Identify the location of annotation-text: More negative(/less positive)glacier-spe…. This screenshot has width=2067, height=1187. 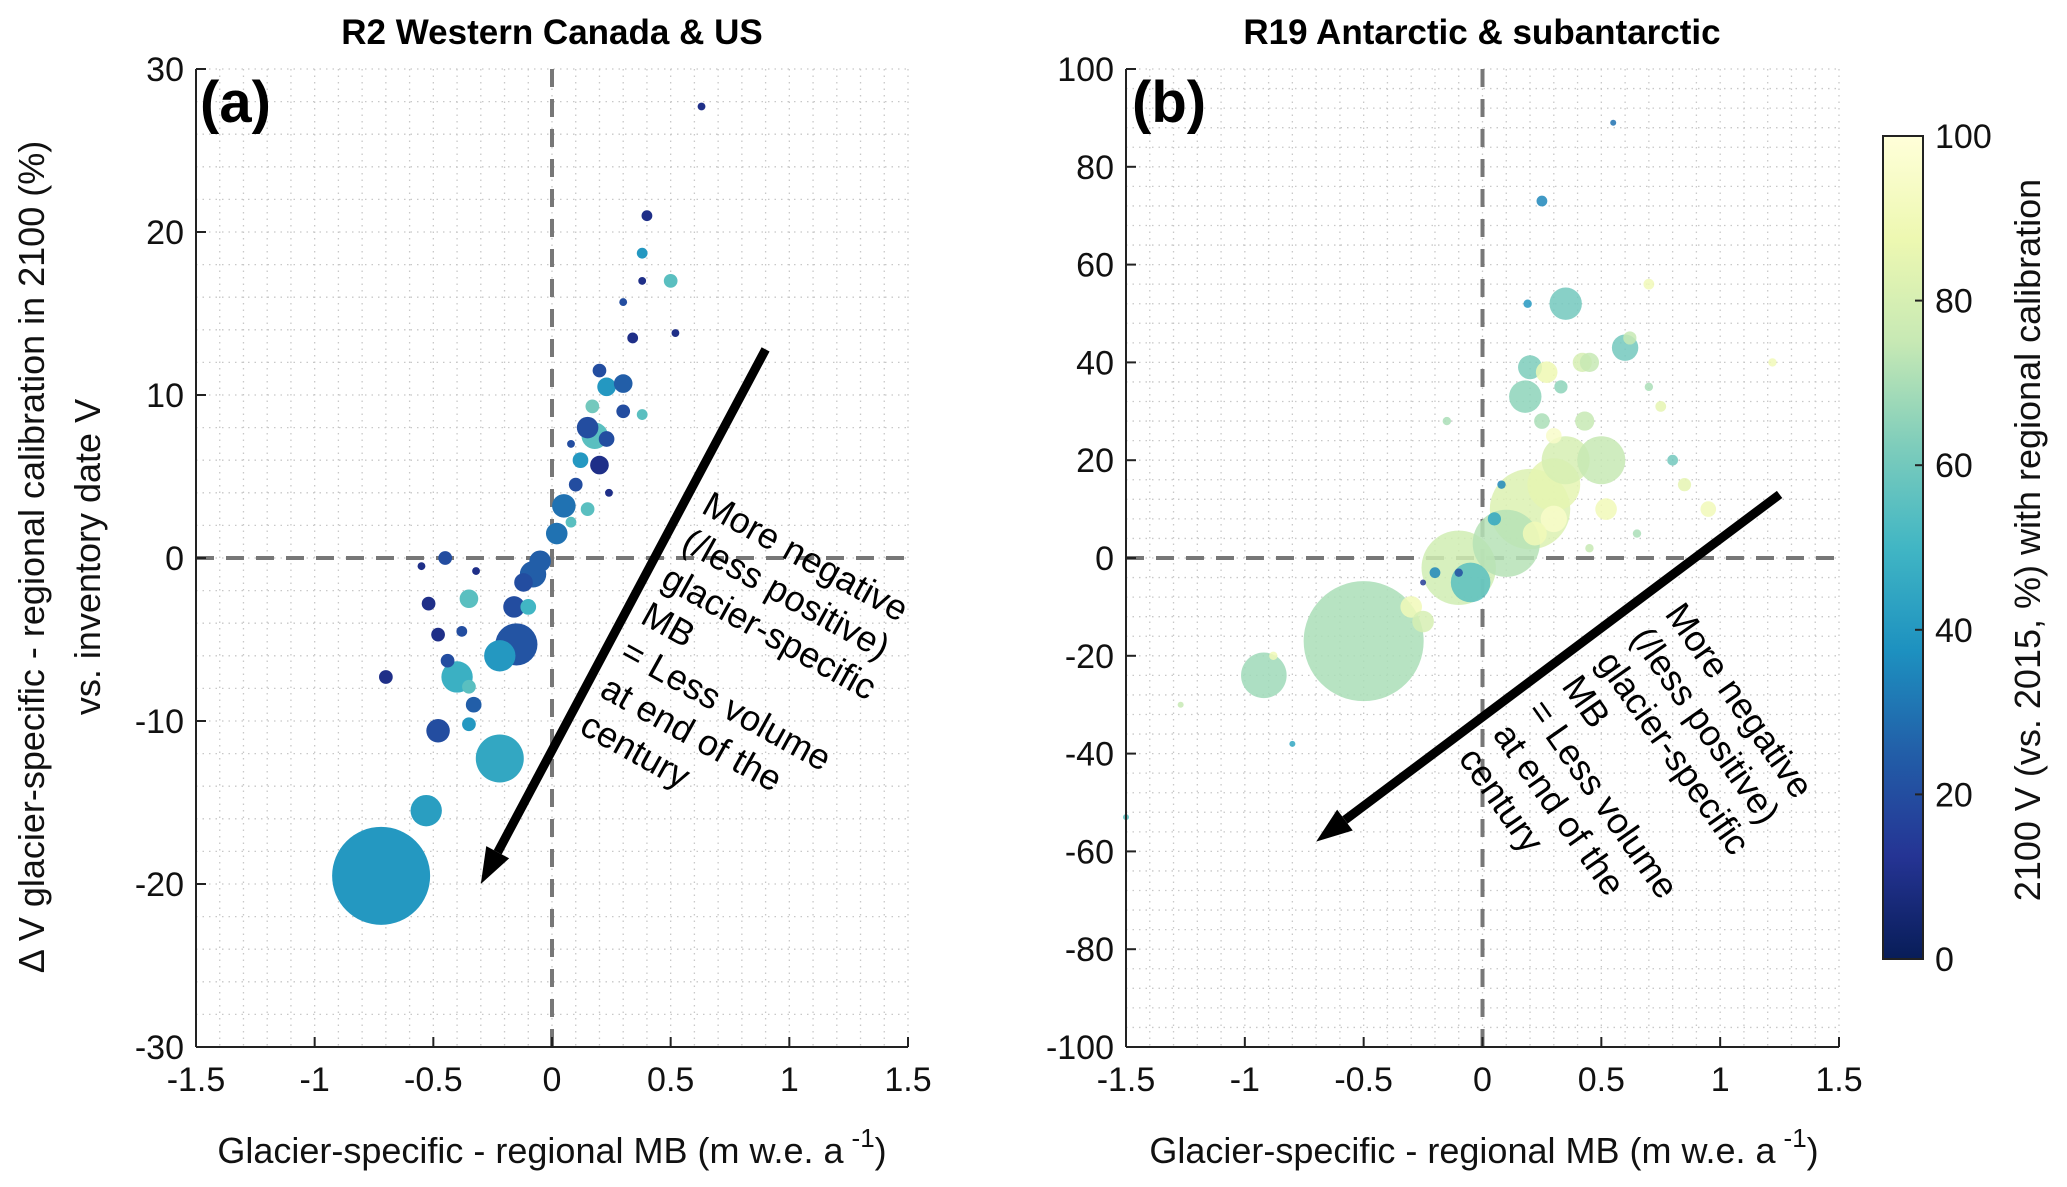
(745, 641).